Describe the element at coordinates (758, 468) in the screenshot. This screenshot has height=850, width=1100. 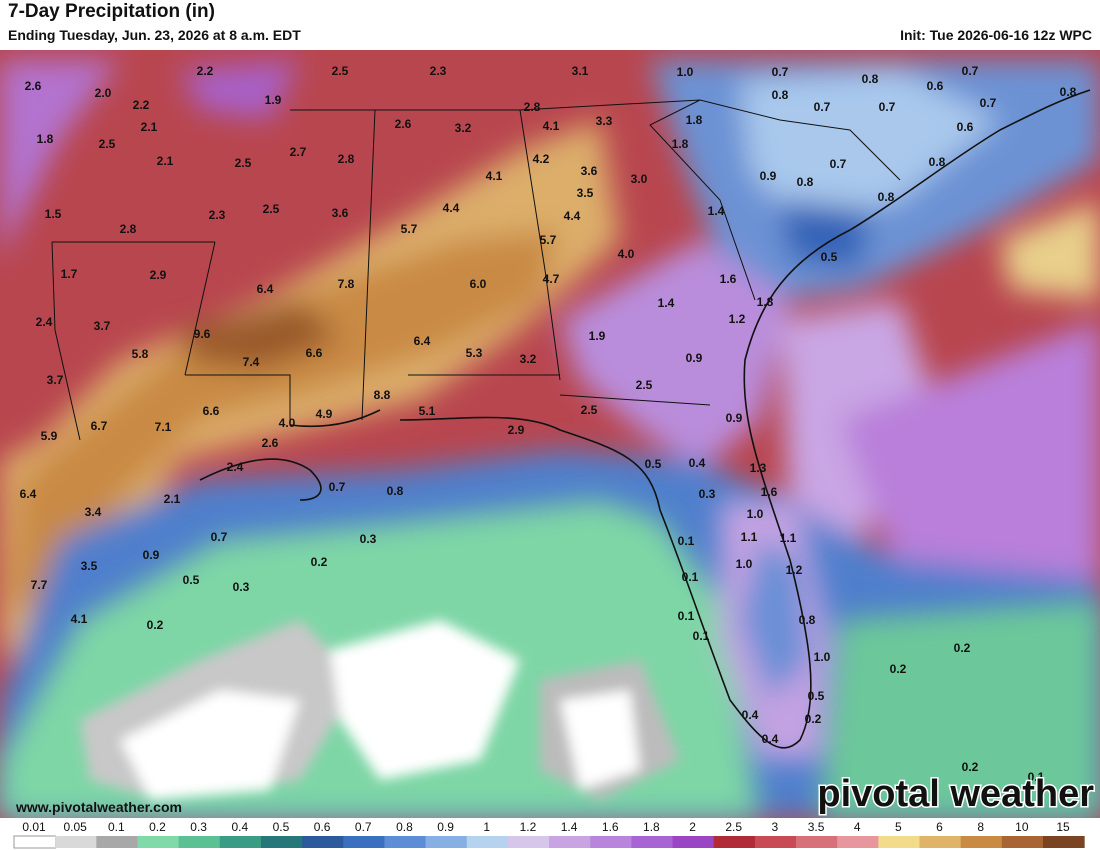
I see `map-label: 1.3` at that location.